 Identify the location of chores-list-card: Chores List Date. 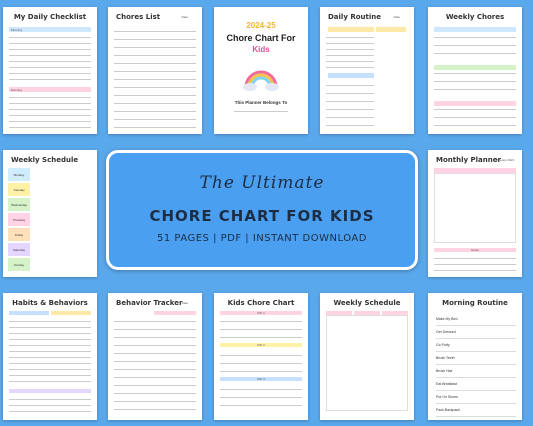
(155, 70).